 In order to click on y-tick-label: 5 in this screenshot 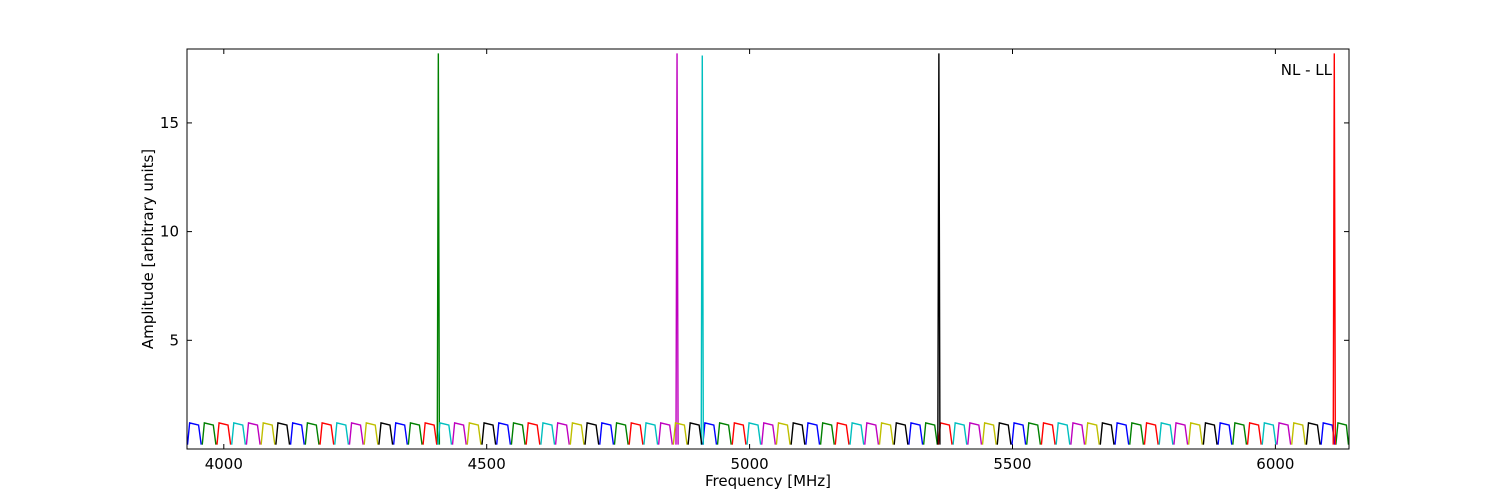, I will do `click(174, 340)`.